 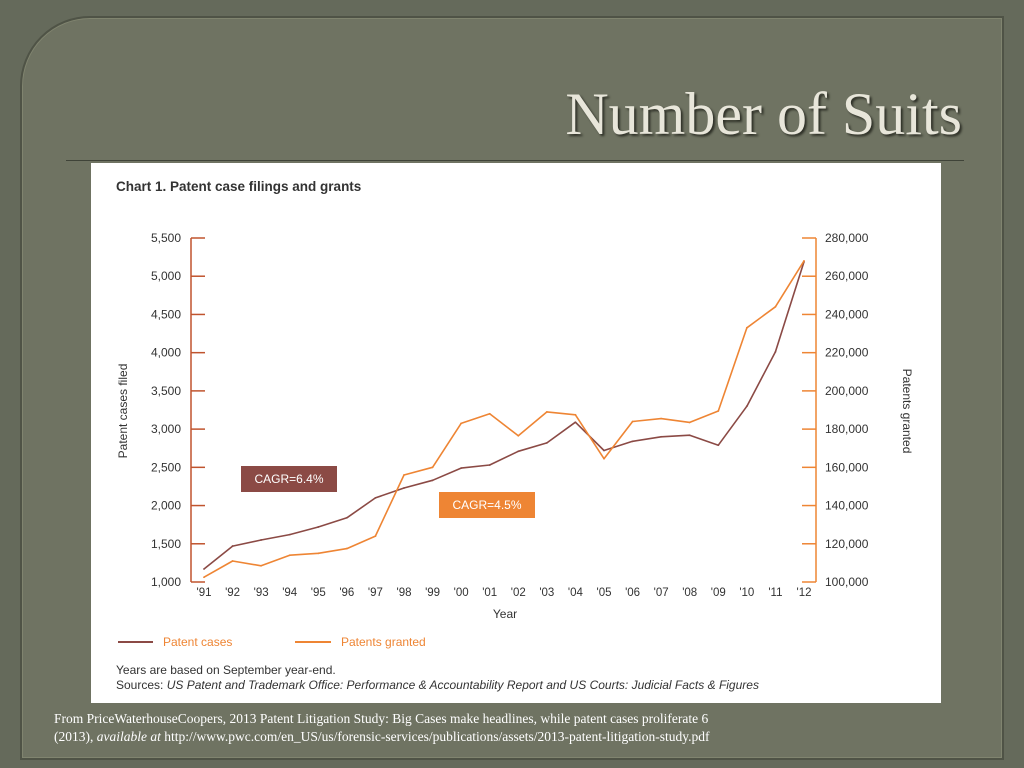 I want to click on legend-label-cases: Patent cases, so click(x=197, y=642).